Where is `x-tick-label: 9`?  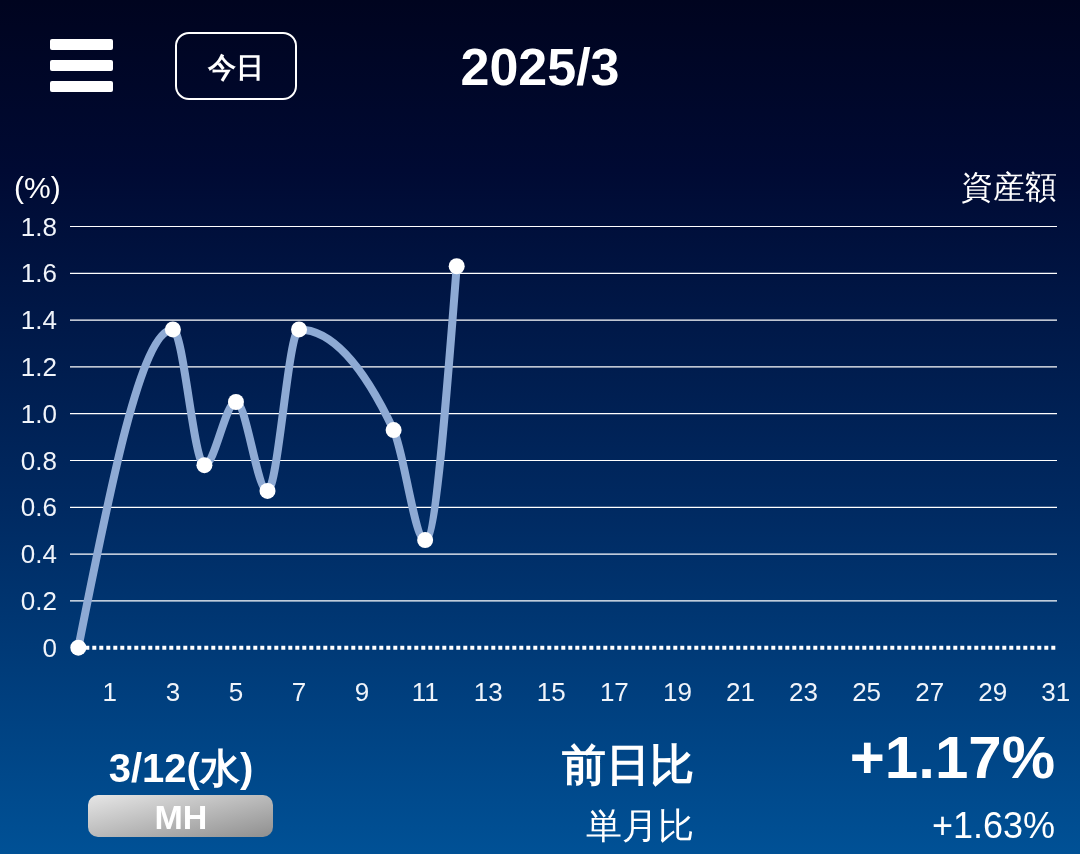
x-tick-label: 9 is located at coordinates (362, 692).